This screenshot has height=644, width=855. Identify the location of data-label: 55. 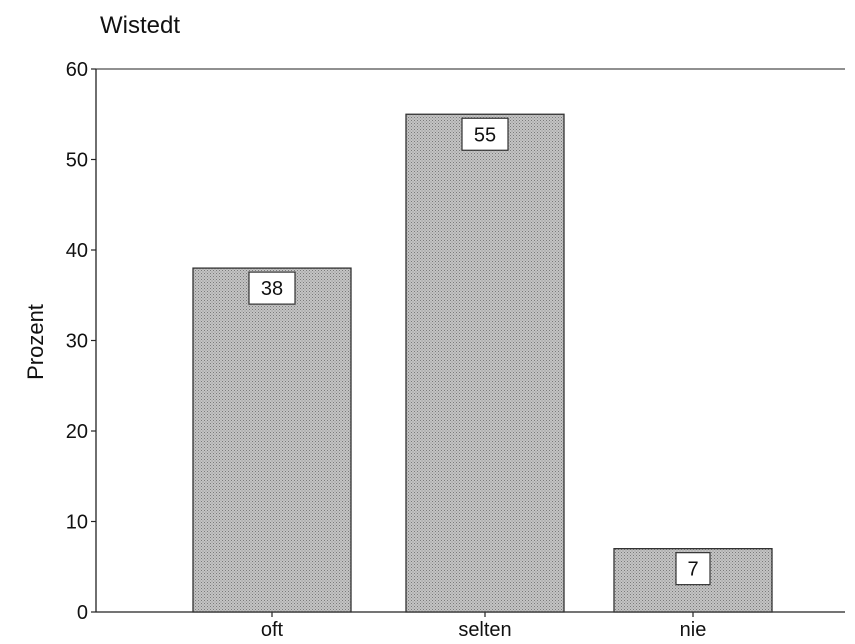
(485, 135).